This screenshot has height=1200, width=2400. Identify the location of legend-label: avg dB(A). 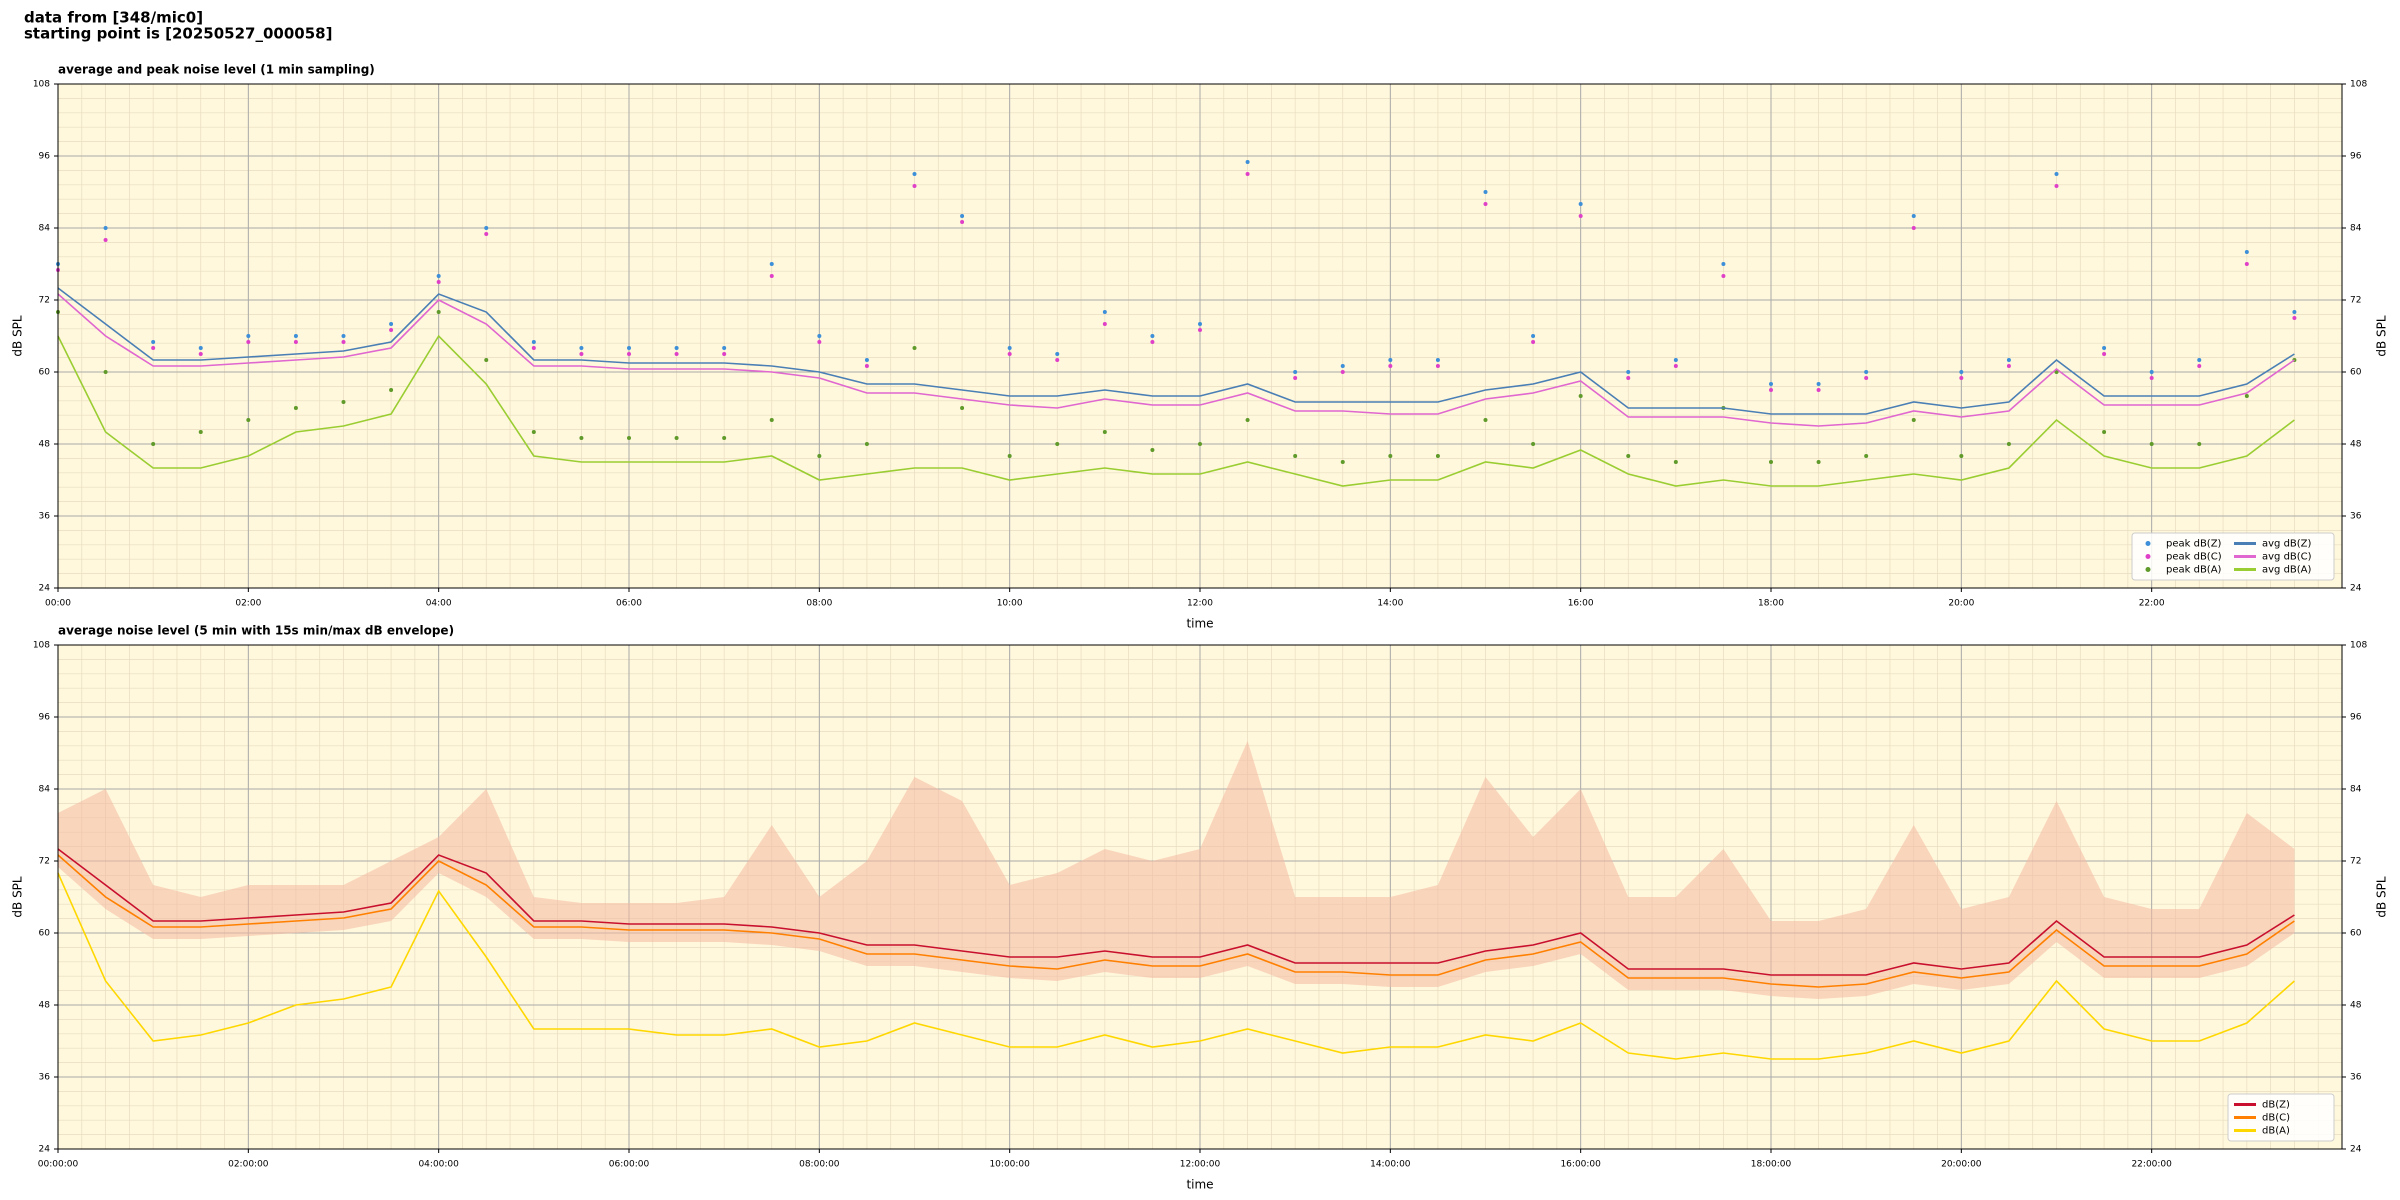
(2287, 570).